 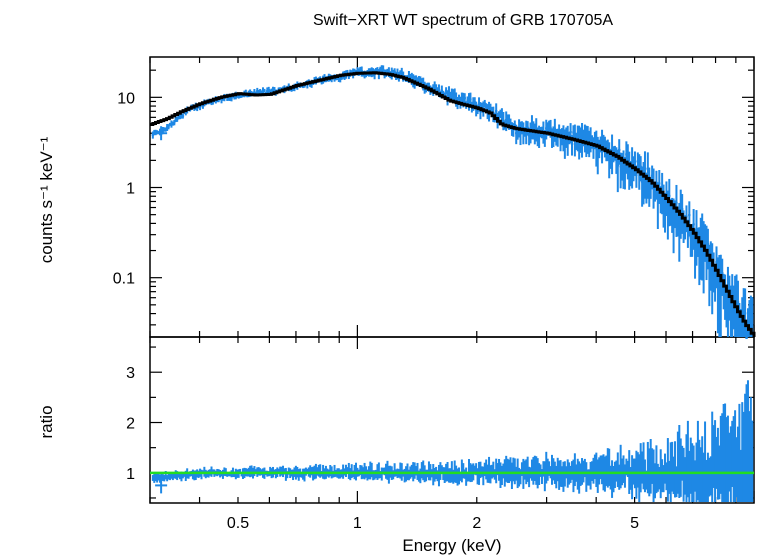 I want to click on x-axis-label: Energy (keV), so click(x=451, y=545).